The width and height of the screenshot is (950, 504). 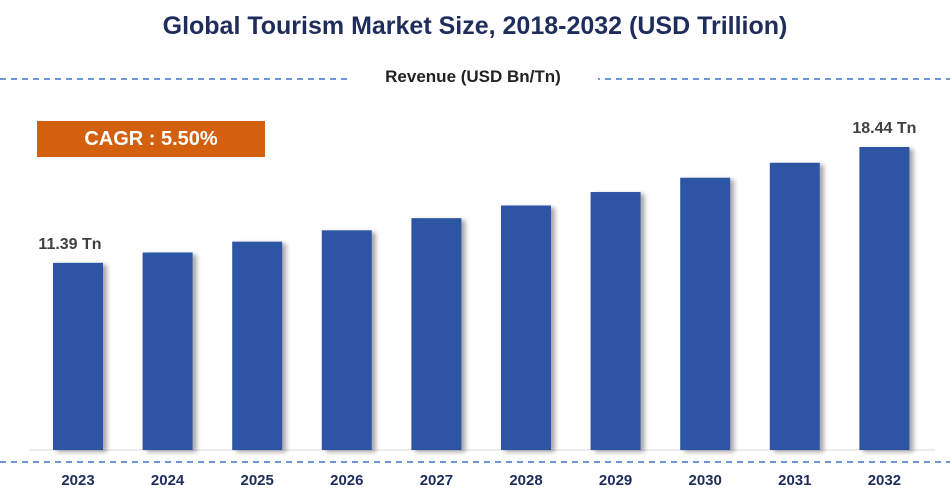 What do you see at coordinates (884, 128) in the screenshot?
I see `data-label: 18.44 Tn` at bounding box center [884, 128].